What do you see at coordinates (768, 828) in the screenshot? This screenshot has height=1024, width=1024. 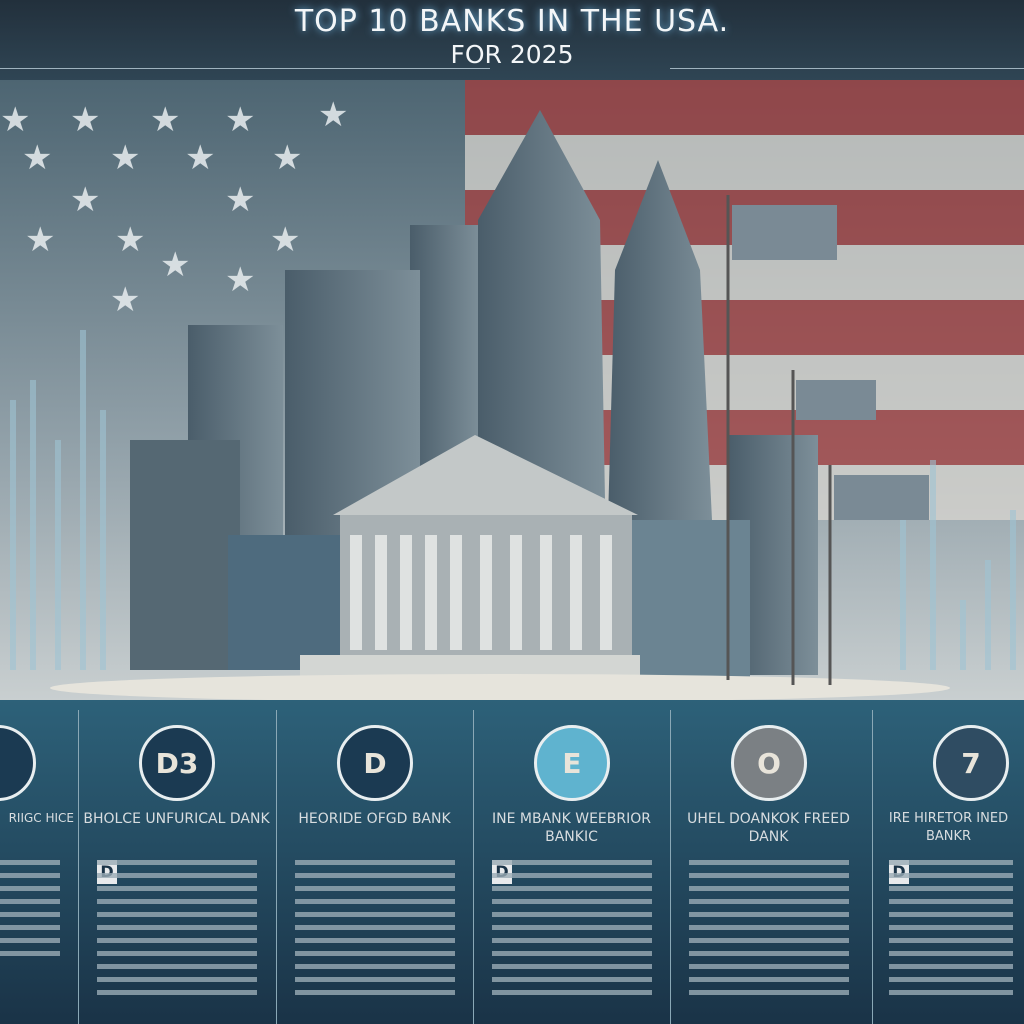 I see `bank-name: UHEL DOANKOK FREED DANK` at bounding box center [768, 828].